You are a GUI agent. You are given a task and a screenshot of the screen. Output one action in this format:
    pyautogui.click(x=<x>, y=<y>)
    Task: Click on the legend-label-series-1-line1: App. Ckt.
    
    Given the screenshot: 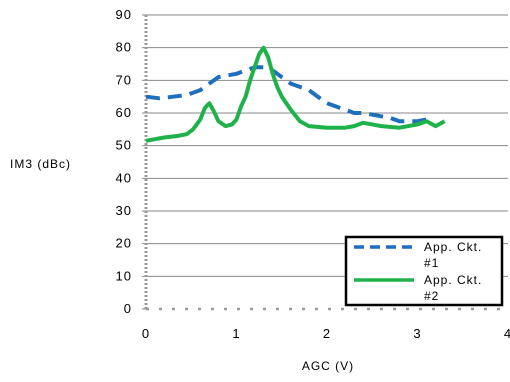 What is the action you would take?
    pyautogui.click(x=453, y=247)
    